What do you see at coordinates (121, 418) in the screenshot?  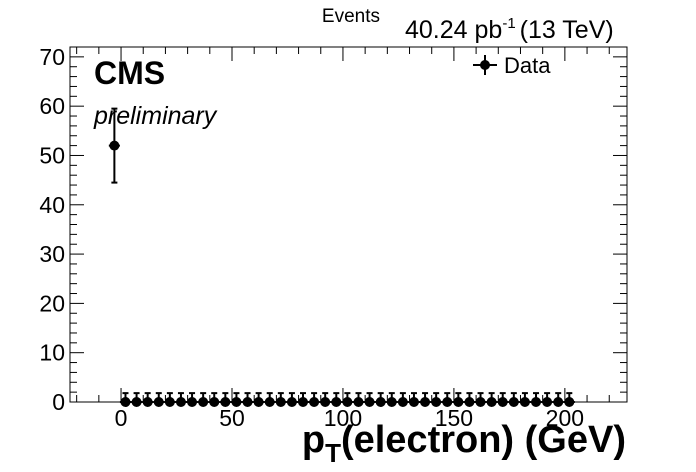 I see `x-tick-label: 0` at bounding box center [121, 418].